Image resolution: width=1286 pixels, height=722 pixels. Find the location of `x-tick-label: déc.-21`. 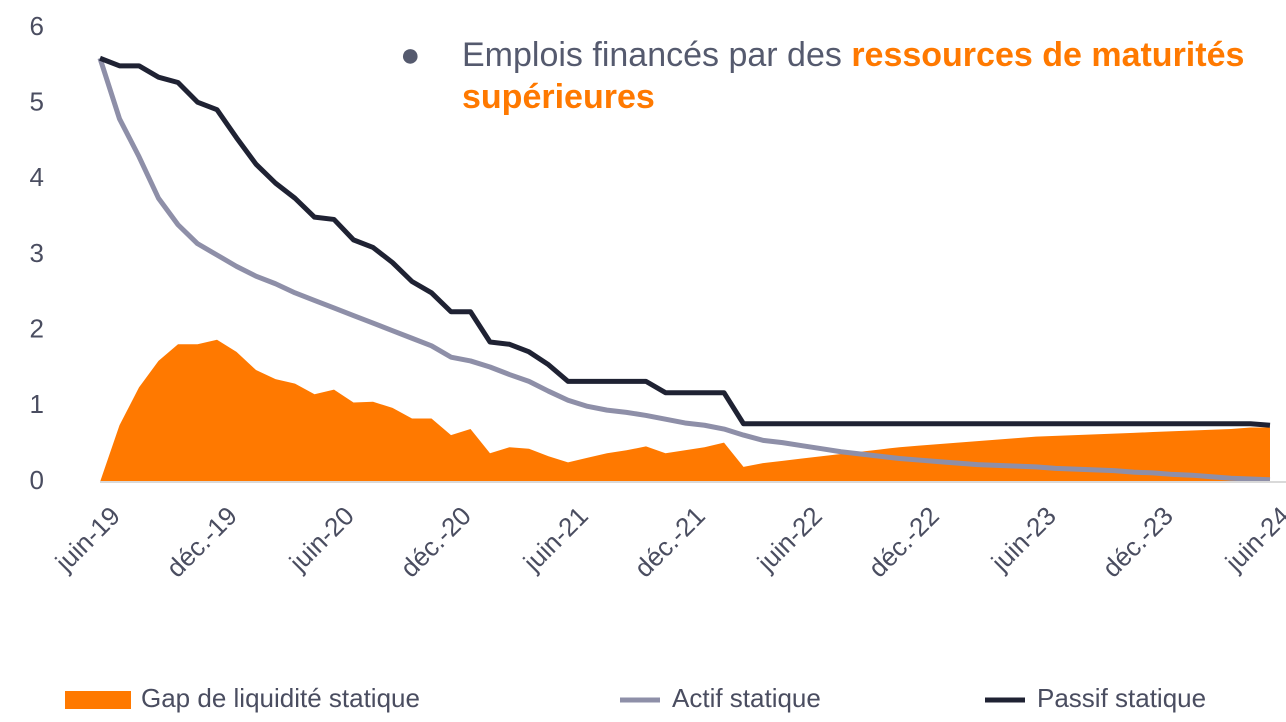

x-tick-label: déc.-21 is located at coordinates (669, 542).